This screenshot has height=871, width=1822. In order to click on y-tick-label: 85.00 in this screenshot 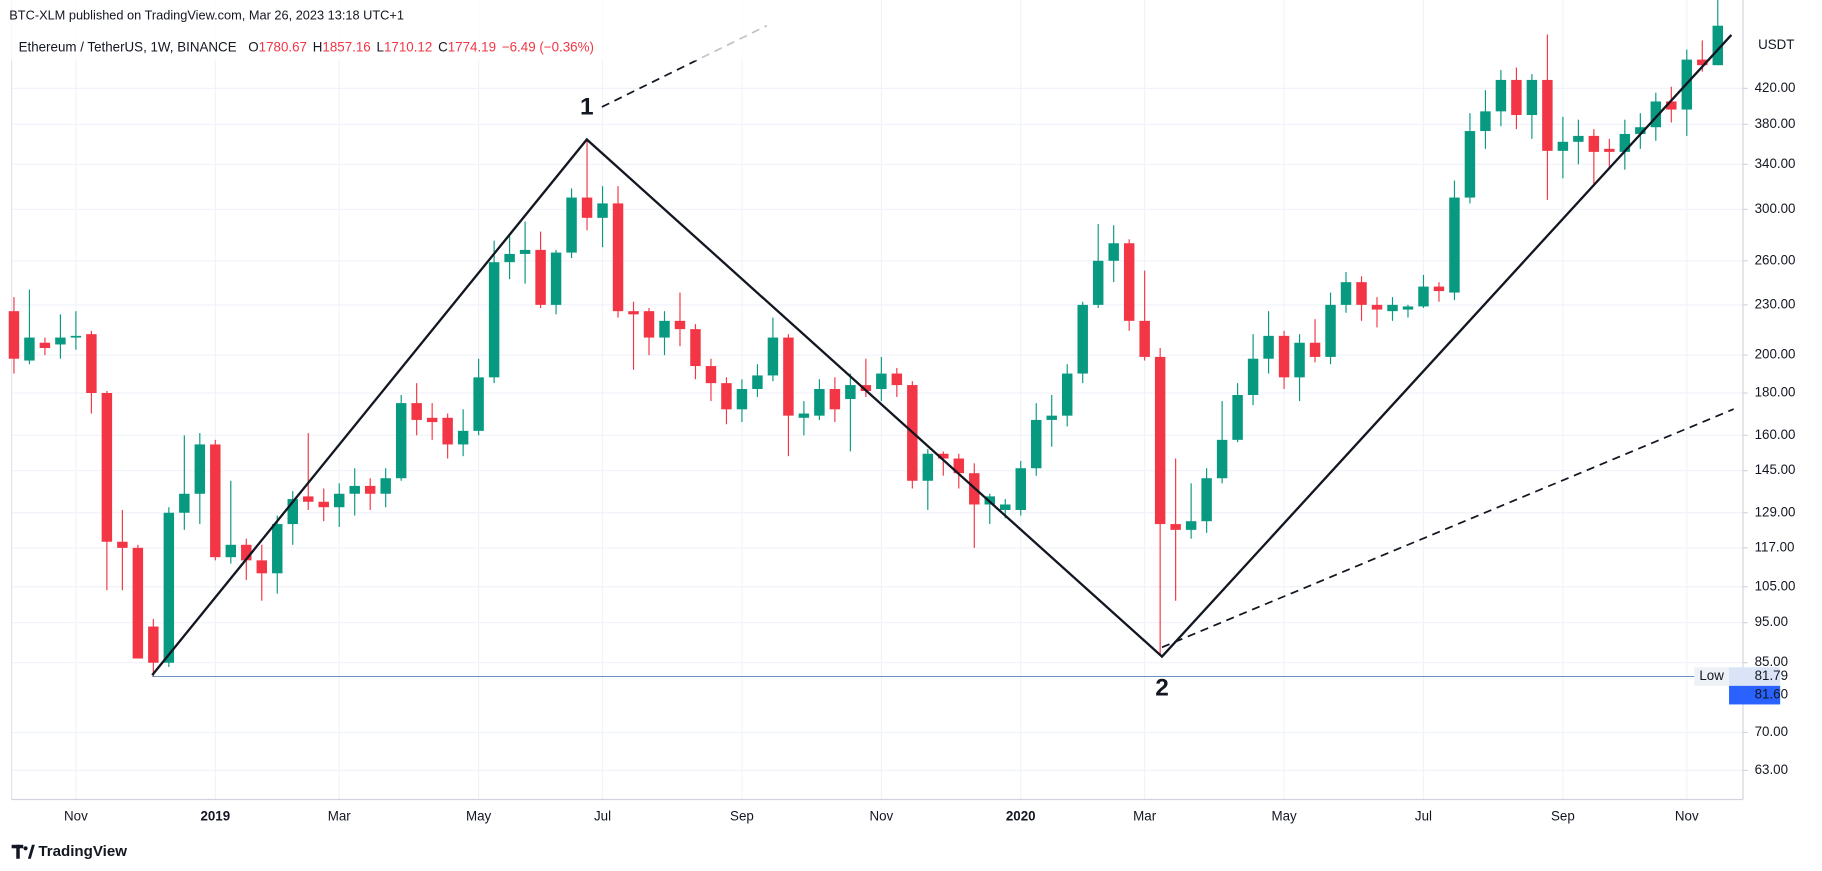, I will do `click(1771, 661)`.